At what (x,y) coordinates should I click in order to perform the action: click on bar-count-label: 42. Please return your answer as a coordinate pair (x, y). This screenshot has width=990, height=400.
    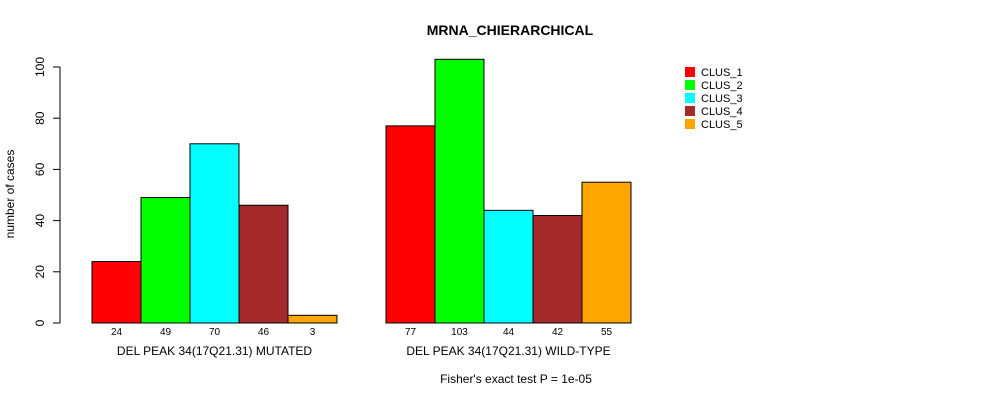
    Looking at the image, I should click on (558, 332).